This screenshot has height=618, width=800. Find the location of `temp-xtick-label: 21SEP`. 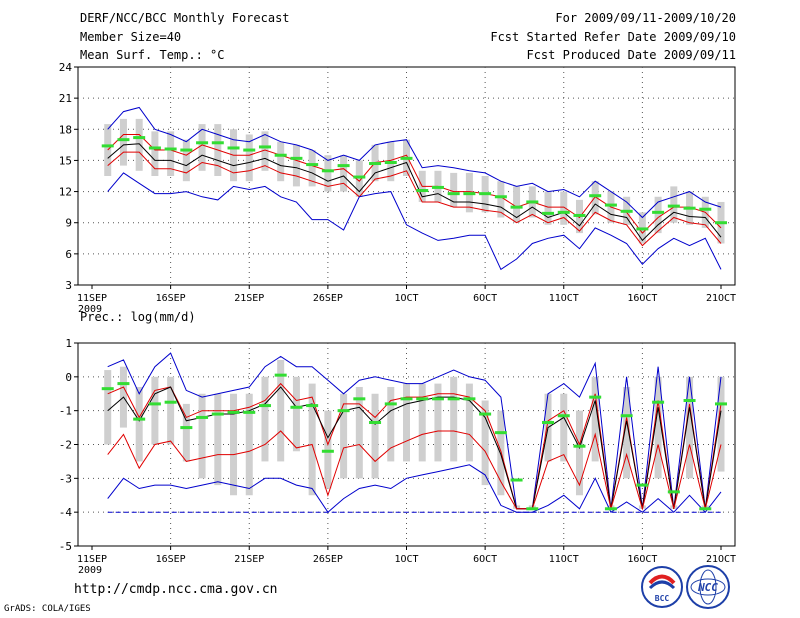

temp-xtick-label: 21SEP is located at coordinates (249, 298).